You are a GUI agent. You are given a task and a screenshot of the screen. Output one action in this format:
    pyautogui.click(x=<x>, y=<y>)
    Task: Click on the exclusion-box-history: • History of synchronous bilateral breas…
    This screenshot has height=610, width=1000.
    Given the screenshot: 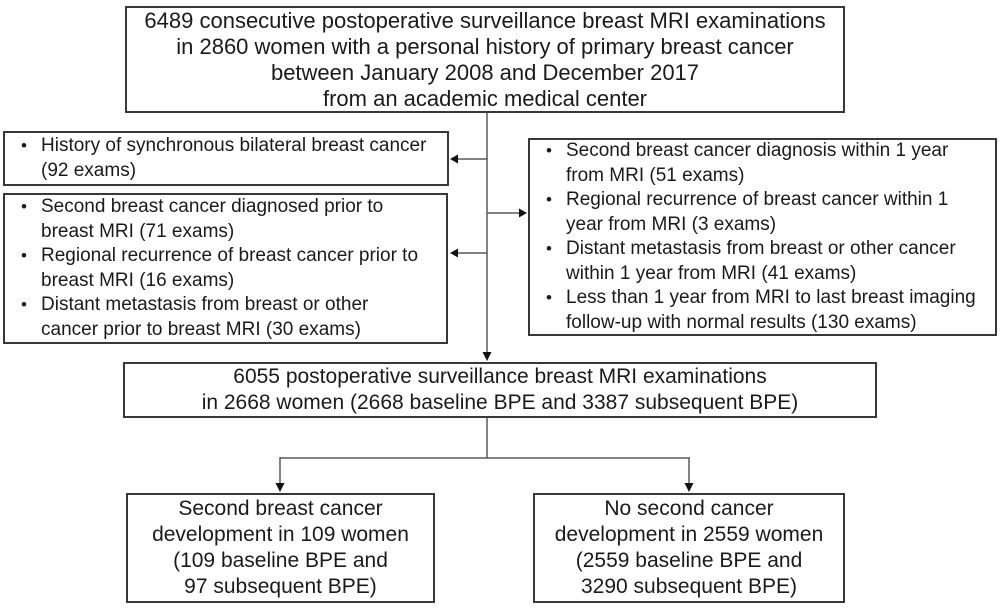 What is the action you would take?
    pyautogui.click(x=226, y=158)
    